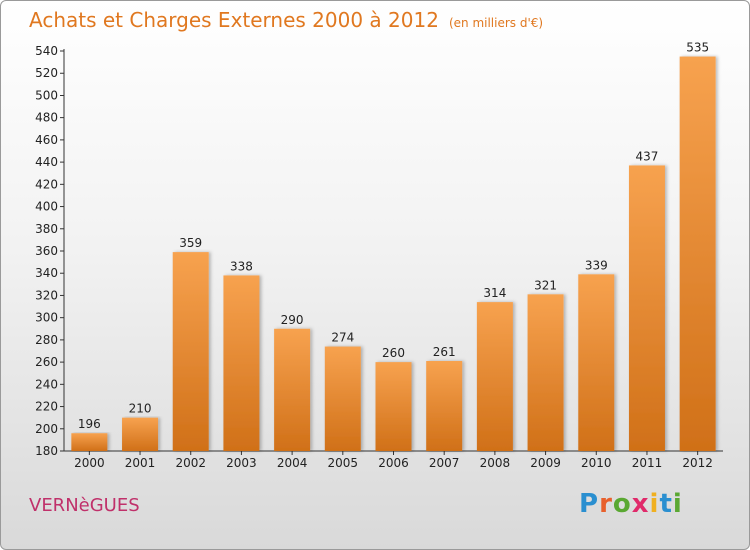  What do you see at coordinates (496, 23) in the screenshot?
I see `chart-subtitle: (en milliers d'€)` at bounding box center [496, 23].